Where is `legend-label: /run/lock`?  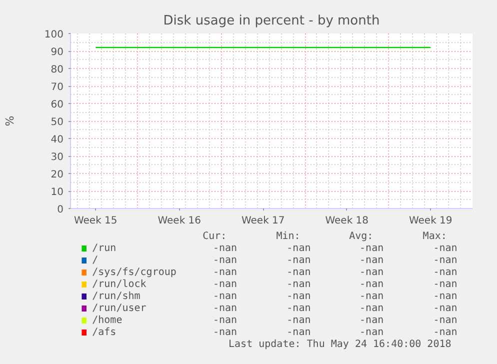
legend-label: /run/lock is located at coordinates (119, 284).